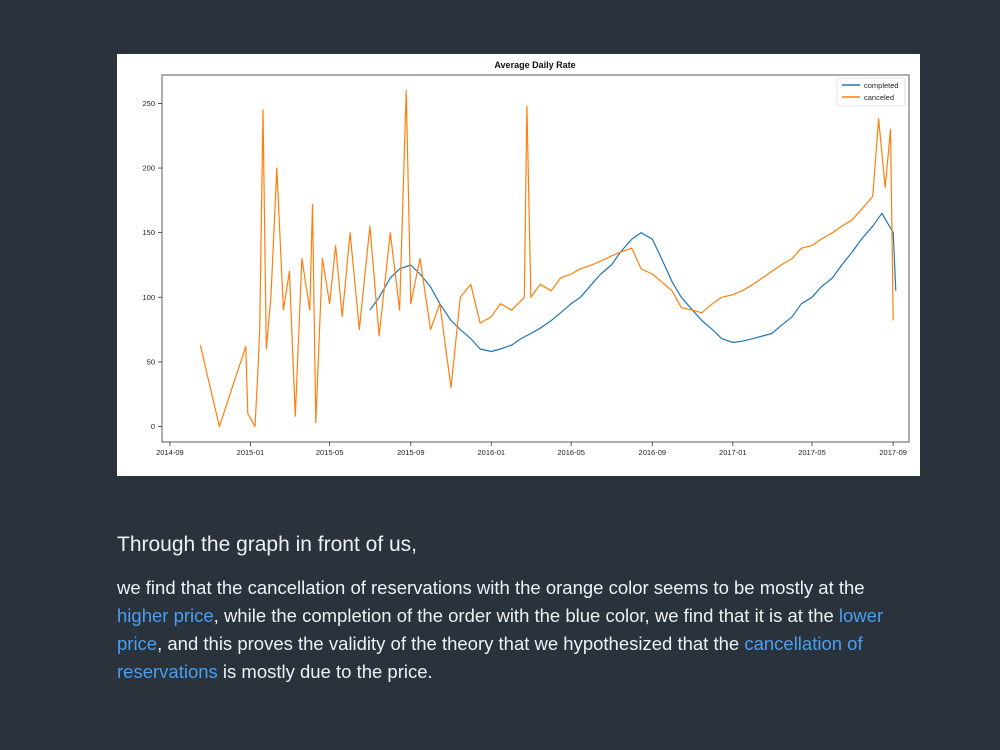 The height and width of the screenshot is (750, 1000). What do you see at coordinates (881, 85) in the screenshot?
I see `legend-label-completed: completed` at bounding box center [881, 85].